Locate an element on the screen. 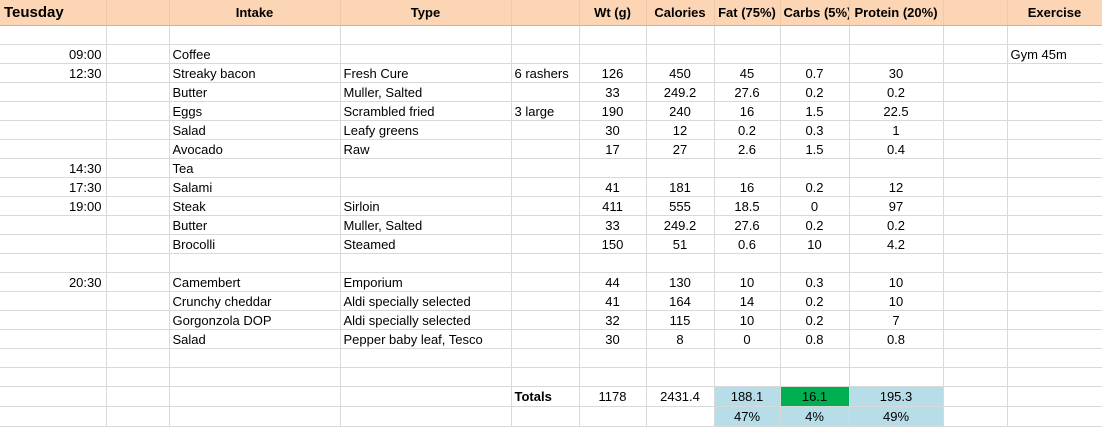 The width and height of the screenshot is (1102, 429). calories-cell: 130 is located at coordinates (680, 282).